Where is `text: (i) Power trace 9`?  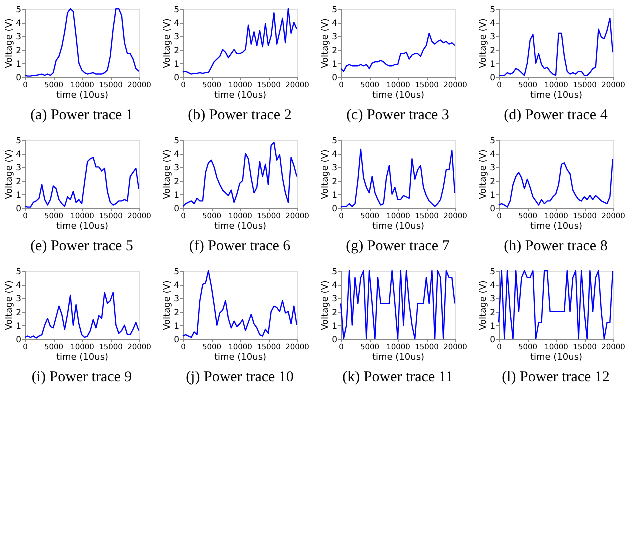
text: (i) Power trace 9 is located at coordinates (82, 378).